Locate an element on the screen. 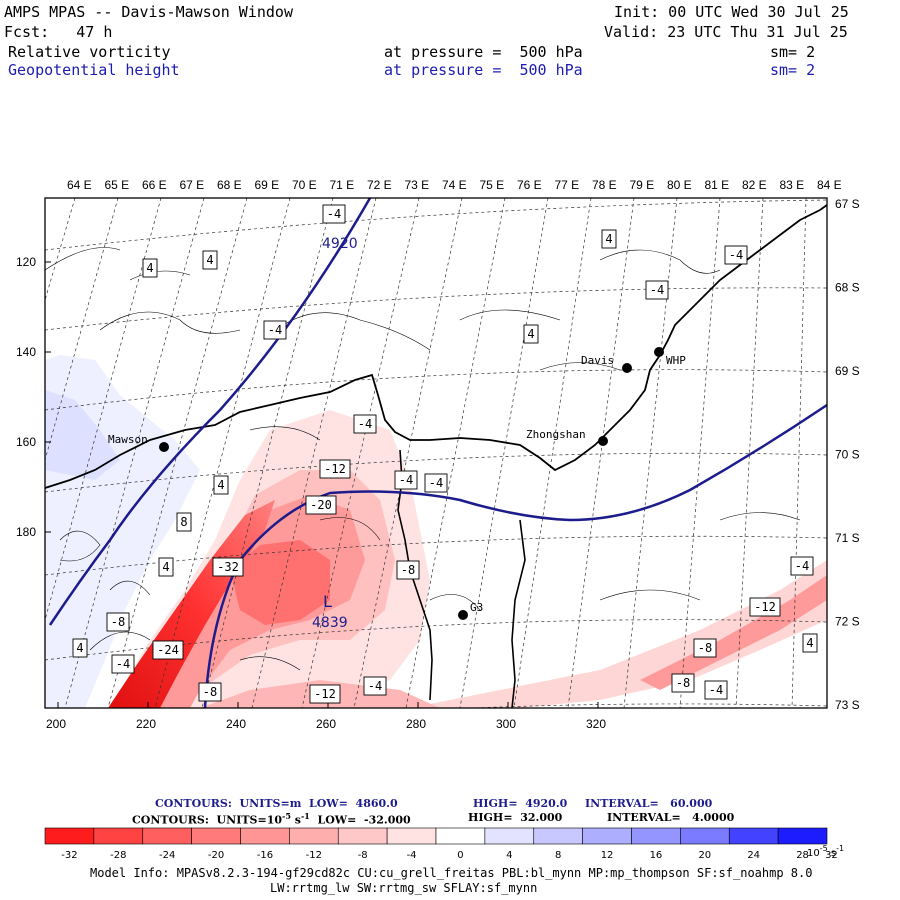  field2-smooth: sm= 2 is located at coordinates (793, 70).